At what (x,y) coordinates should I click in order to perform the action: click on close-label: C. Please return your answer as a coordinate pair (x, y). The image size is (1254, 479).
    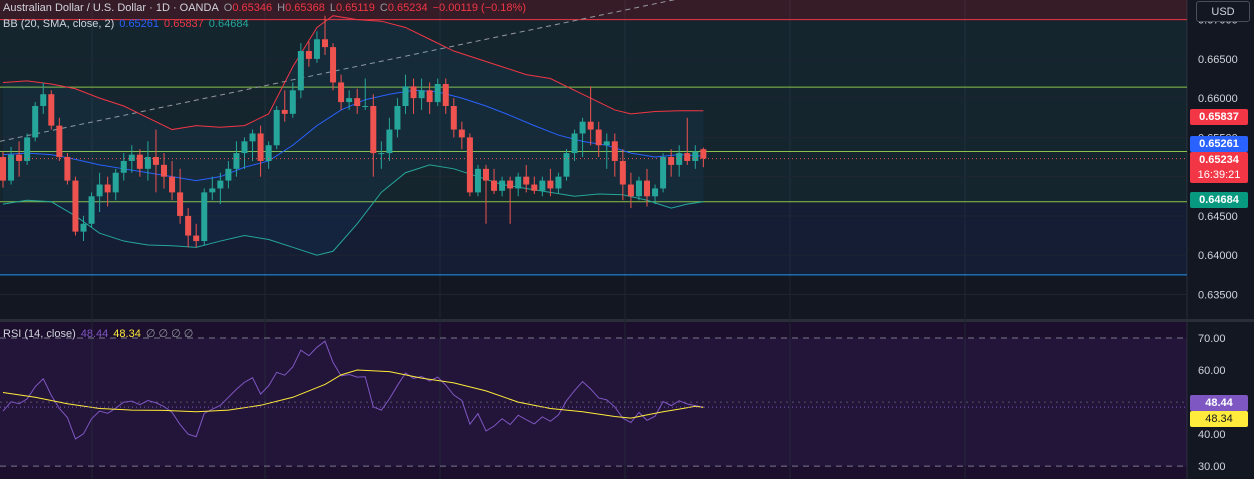
    Looking at the image, I should click on (383, 8).